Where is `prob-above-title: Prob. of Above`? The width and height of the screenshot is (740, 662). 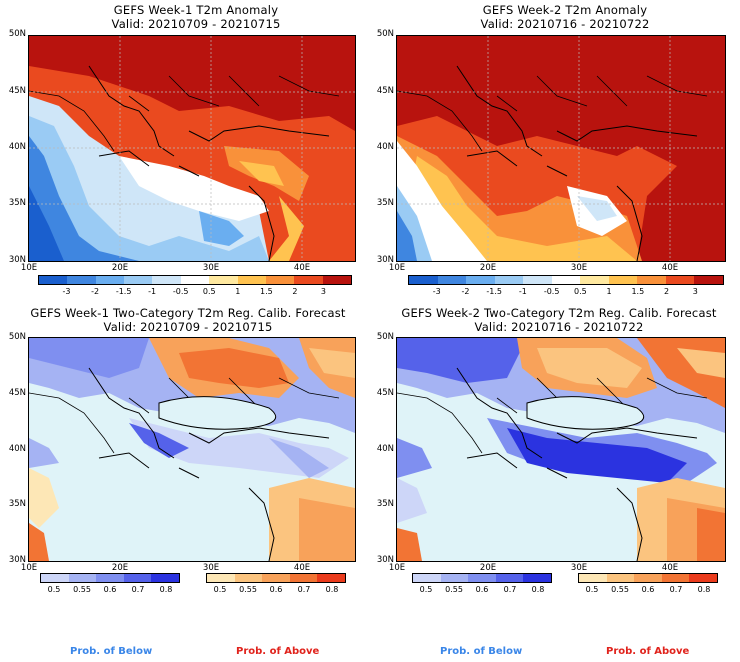
prob-above-title: Prob. of Above is located at coordinates (278, 651).